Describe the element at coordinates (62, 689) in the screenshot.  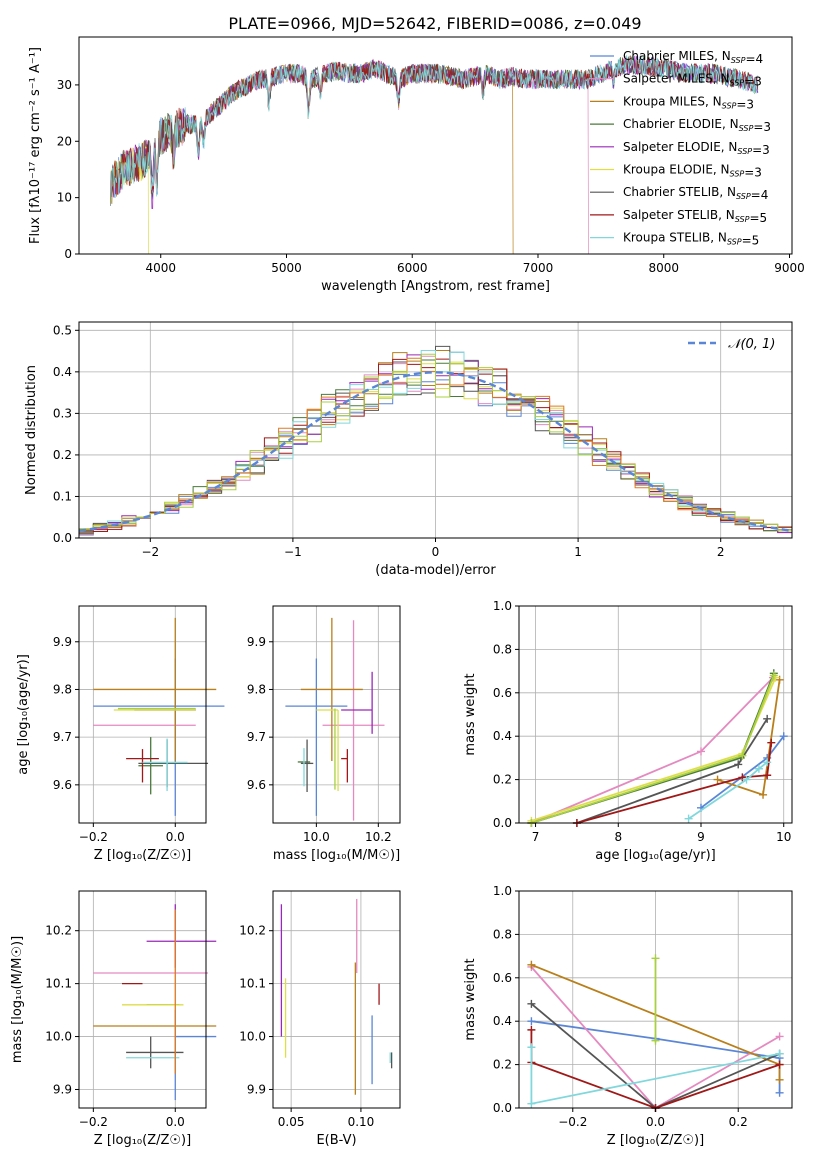
I see `y-tick-label: 9.8` at that location.